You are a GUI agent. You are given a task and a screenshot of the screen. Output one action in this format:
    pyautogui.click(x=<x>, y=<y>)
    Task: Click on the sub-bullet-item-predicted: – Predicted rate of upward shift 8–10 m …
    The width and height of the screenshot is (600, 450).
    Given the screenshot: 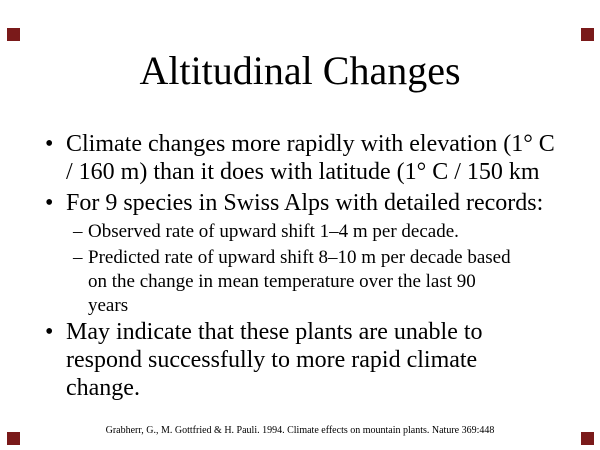 What is the action you would take?
    pyautogui.click(x=329, y=282)
    